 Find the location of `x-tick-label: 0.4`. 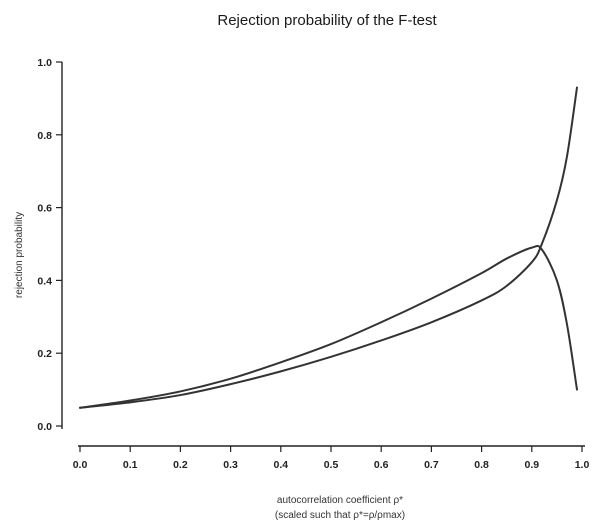

x-tick-label: 0.4 is located at coordinates (280, 465).